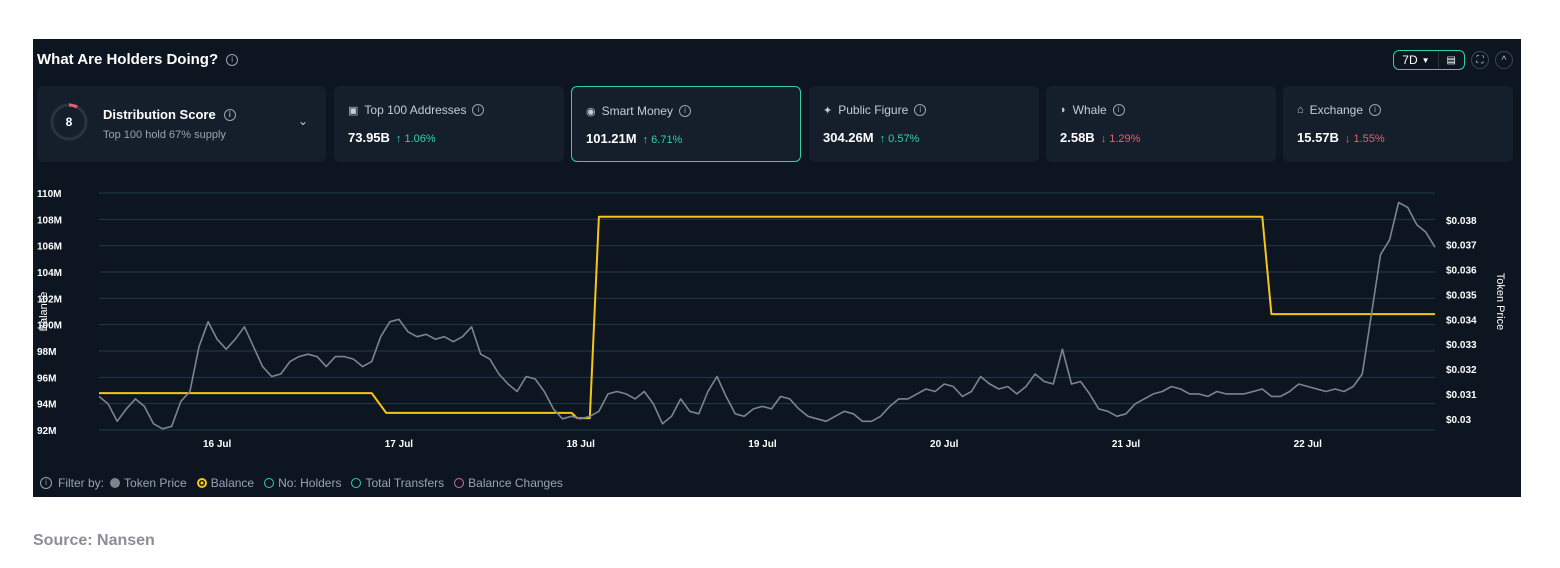  I want to click on left-tick-label: 102M, so click(49, 299).